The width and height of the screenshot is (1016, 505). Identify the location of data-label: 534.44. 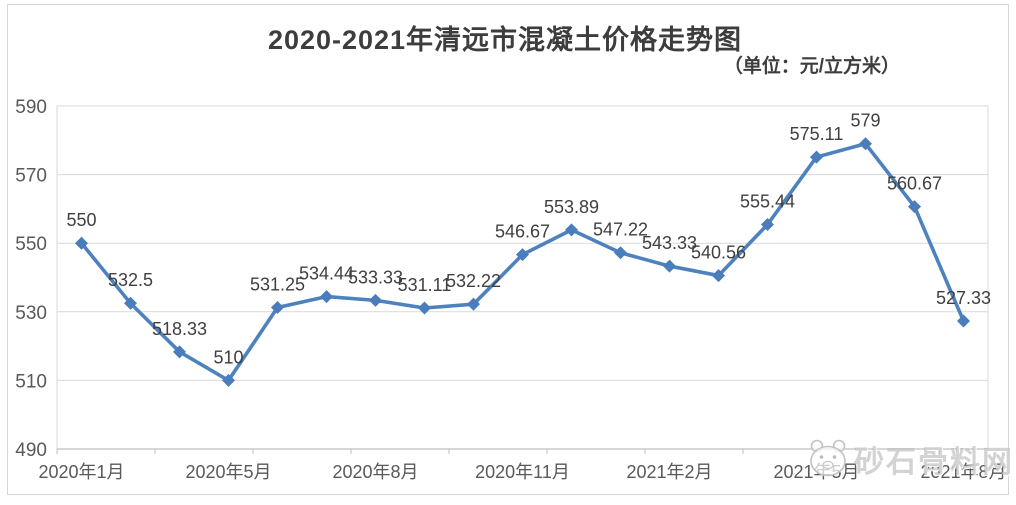
(326, 274).